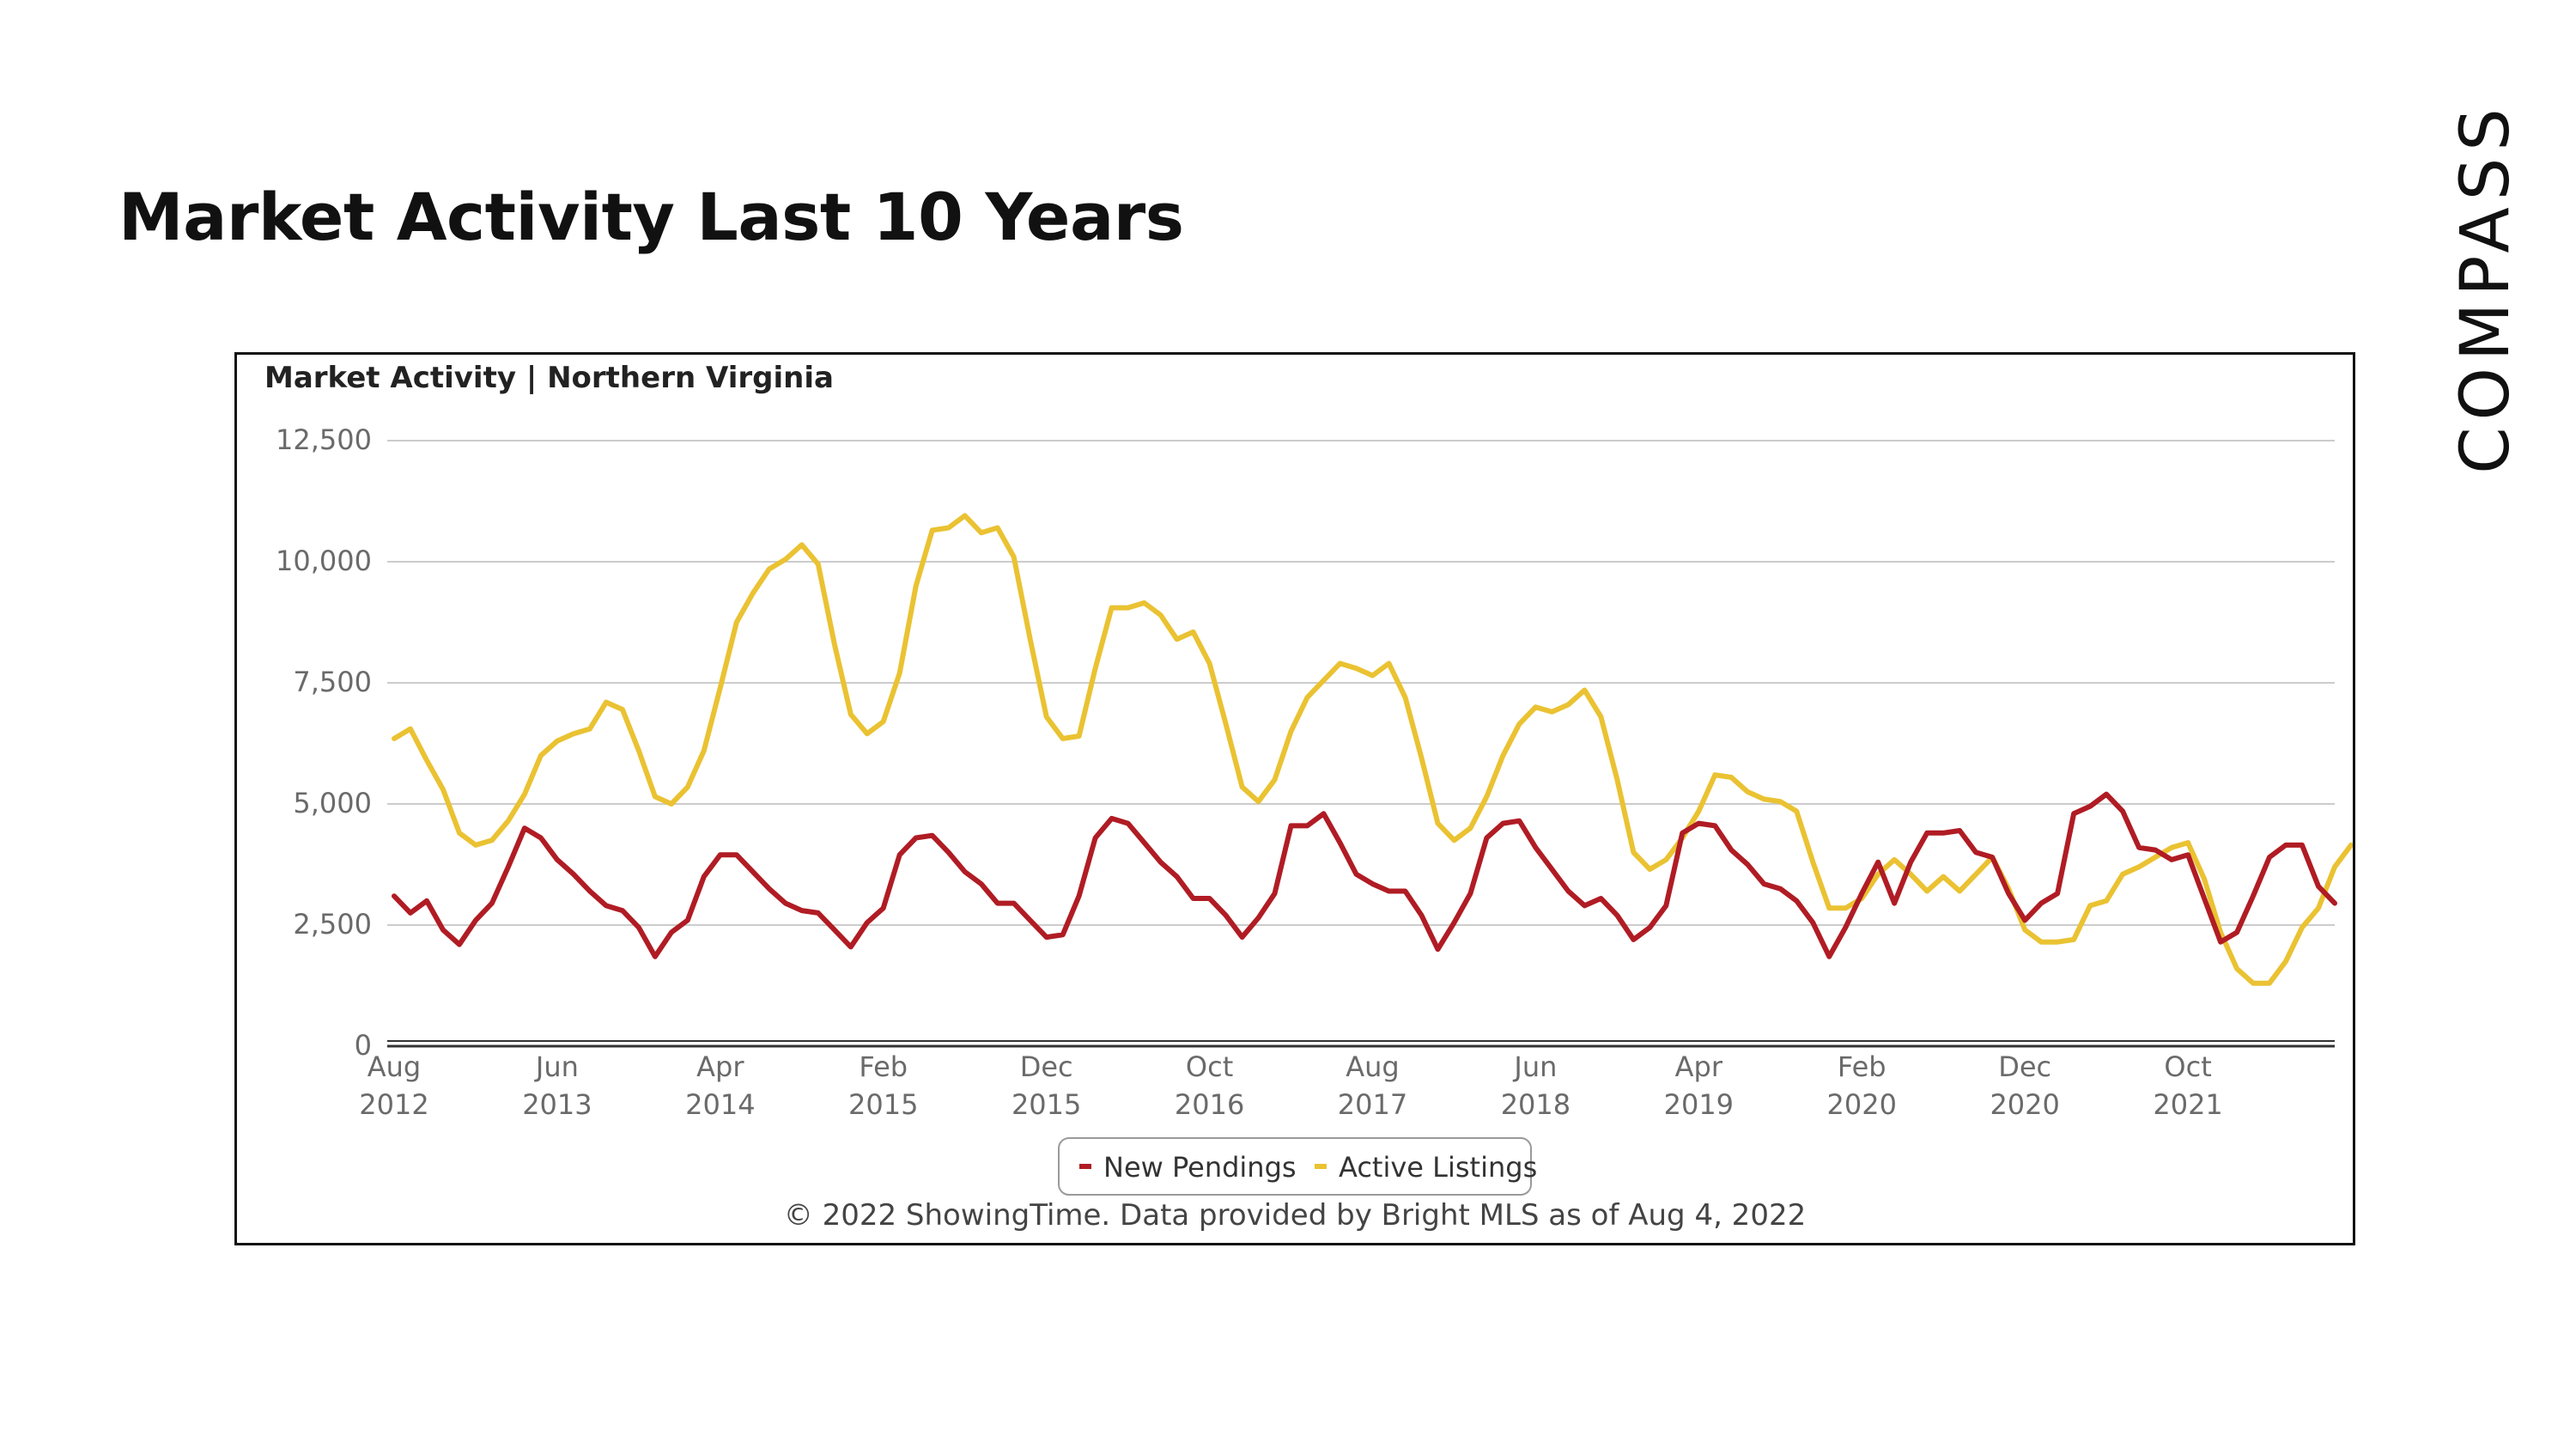 This screenshot has width=2576, height=1449. Describe the element at coordinates (1200, 1167) in the screenshot. I see `legend-label: New Pendings` at that location.